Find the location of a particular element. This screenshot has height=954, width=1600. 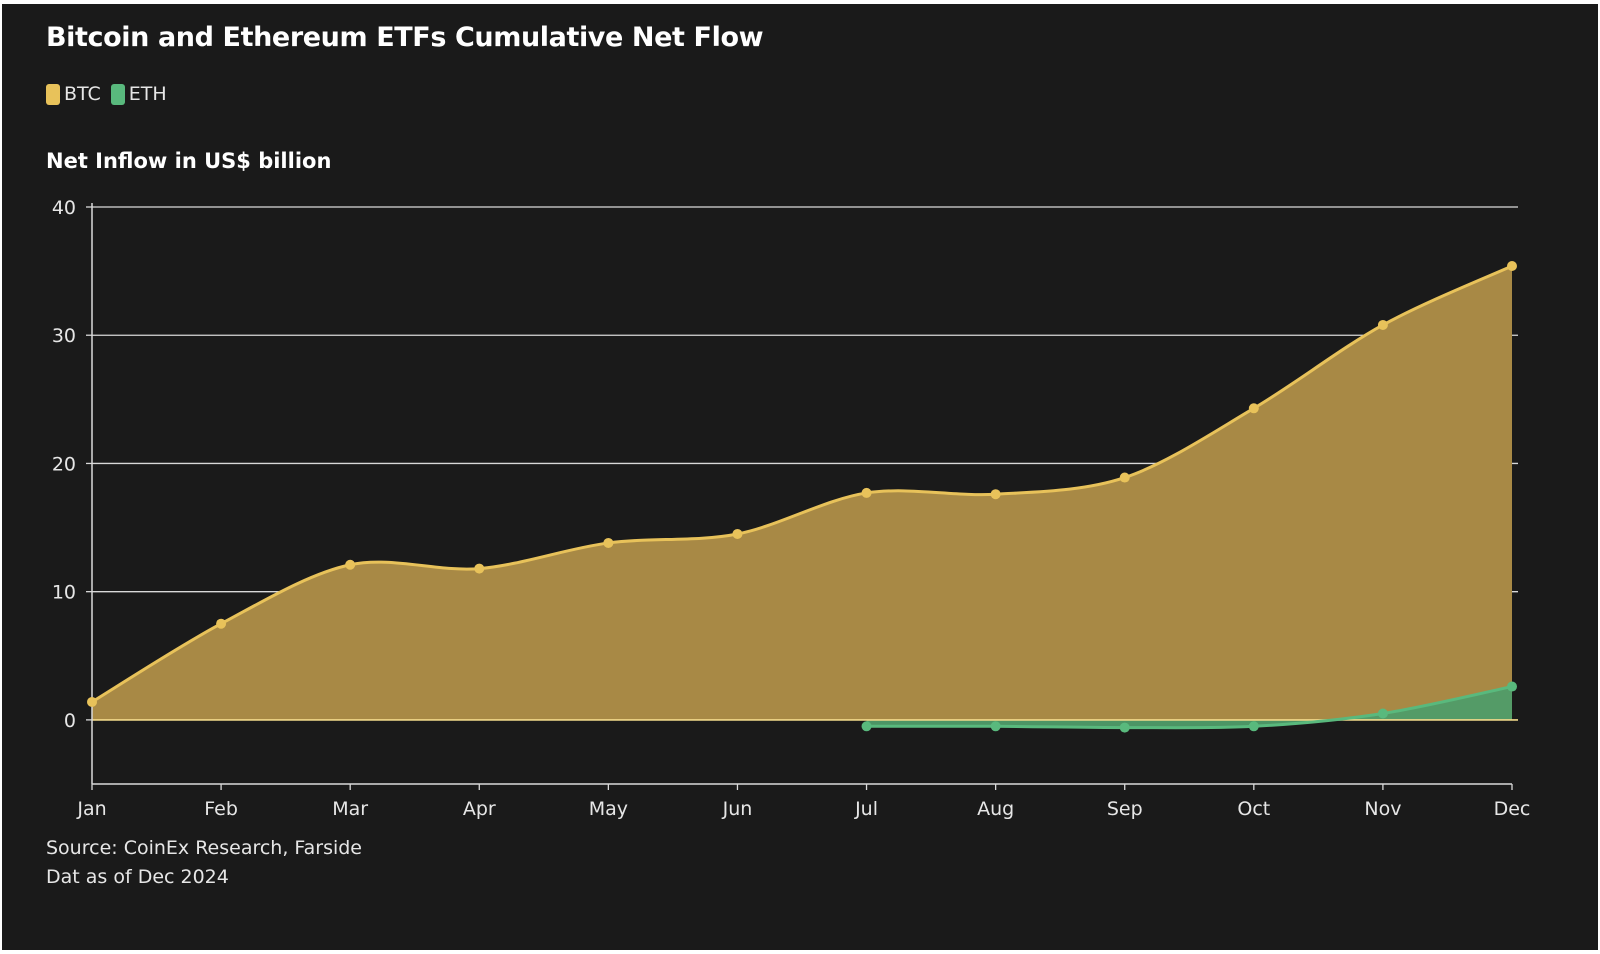

legend: BTC ETH is located at coordinates (106, 94).